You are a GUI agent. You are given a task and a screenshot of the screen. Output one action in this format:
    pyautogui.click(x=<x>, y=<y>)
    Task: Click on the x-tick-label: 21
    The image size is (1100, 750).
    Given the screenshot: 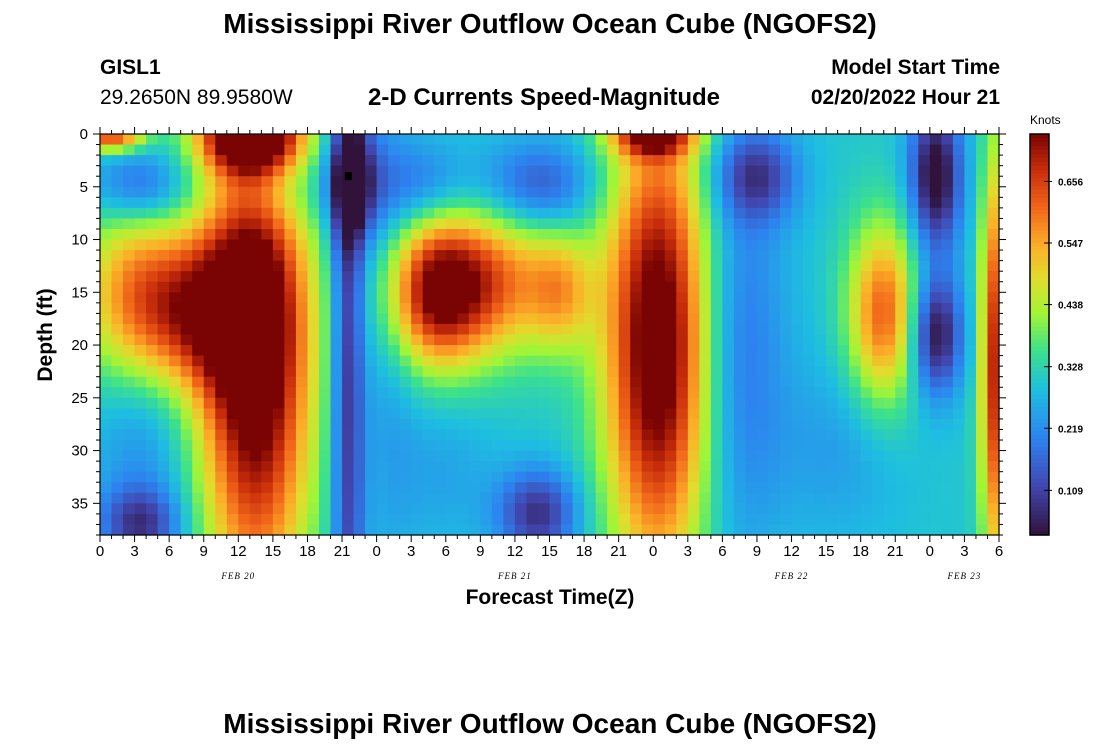 What is the action you would take?
    pyautogui.click(x=342, y=551)
    